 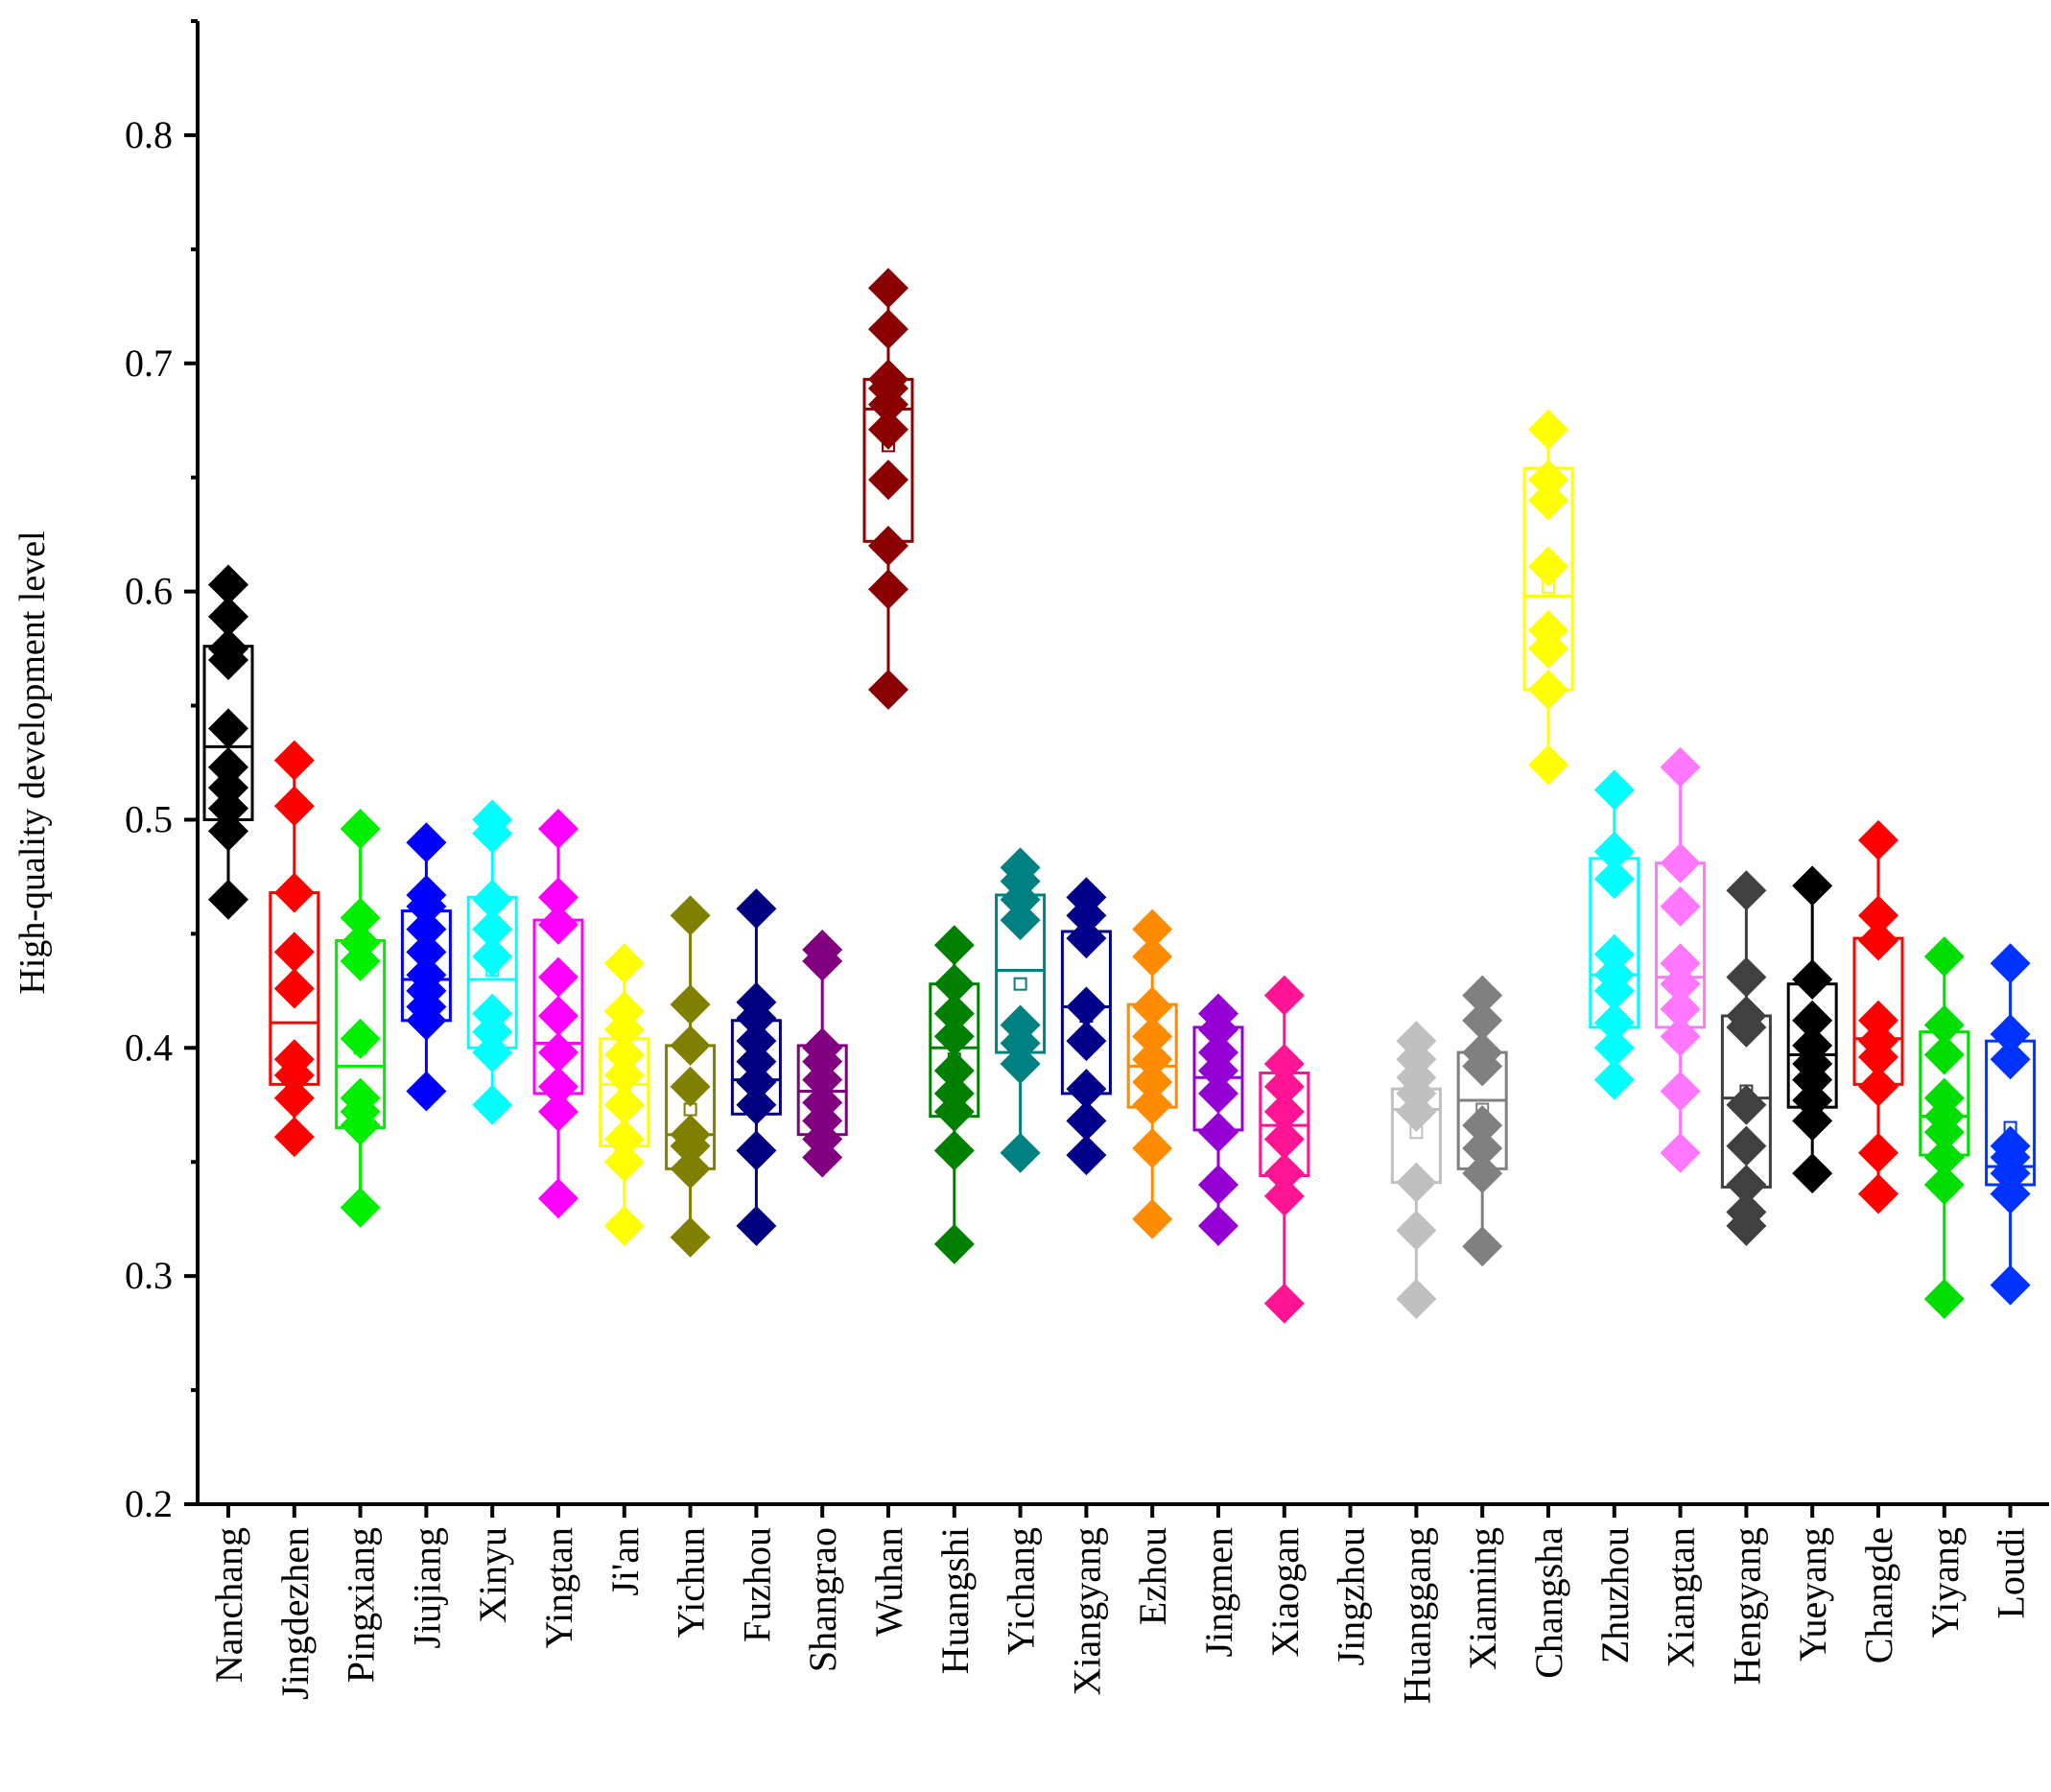 What do you see at coordinates (1483, 1598) in the screenshot?
I see `x-tick-label: Xianning` at bounding box center [1483, 1598].